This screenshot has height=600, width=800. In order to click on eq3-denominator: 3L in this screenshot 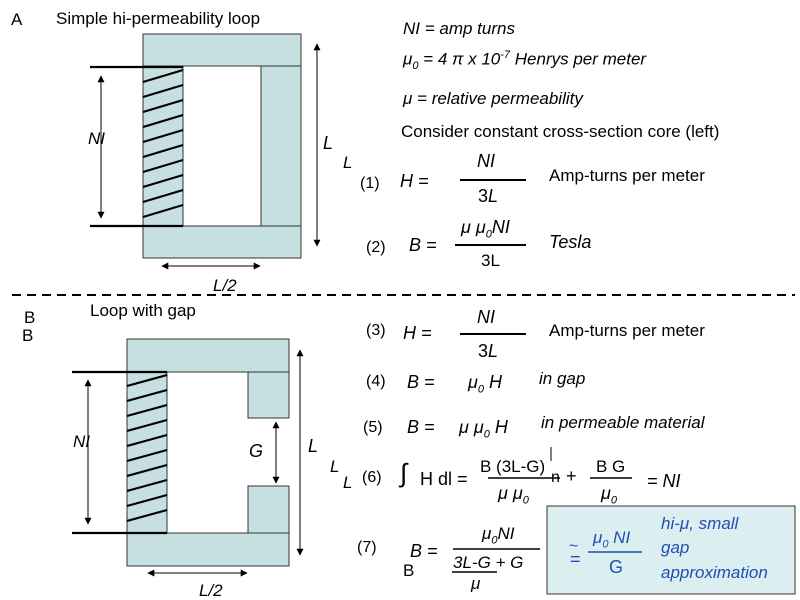, I will do `click(488, 351)`.